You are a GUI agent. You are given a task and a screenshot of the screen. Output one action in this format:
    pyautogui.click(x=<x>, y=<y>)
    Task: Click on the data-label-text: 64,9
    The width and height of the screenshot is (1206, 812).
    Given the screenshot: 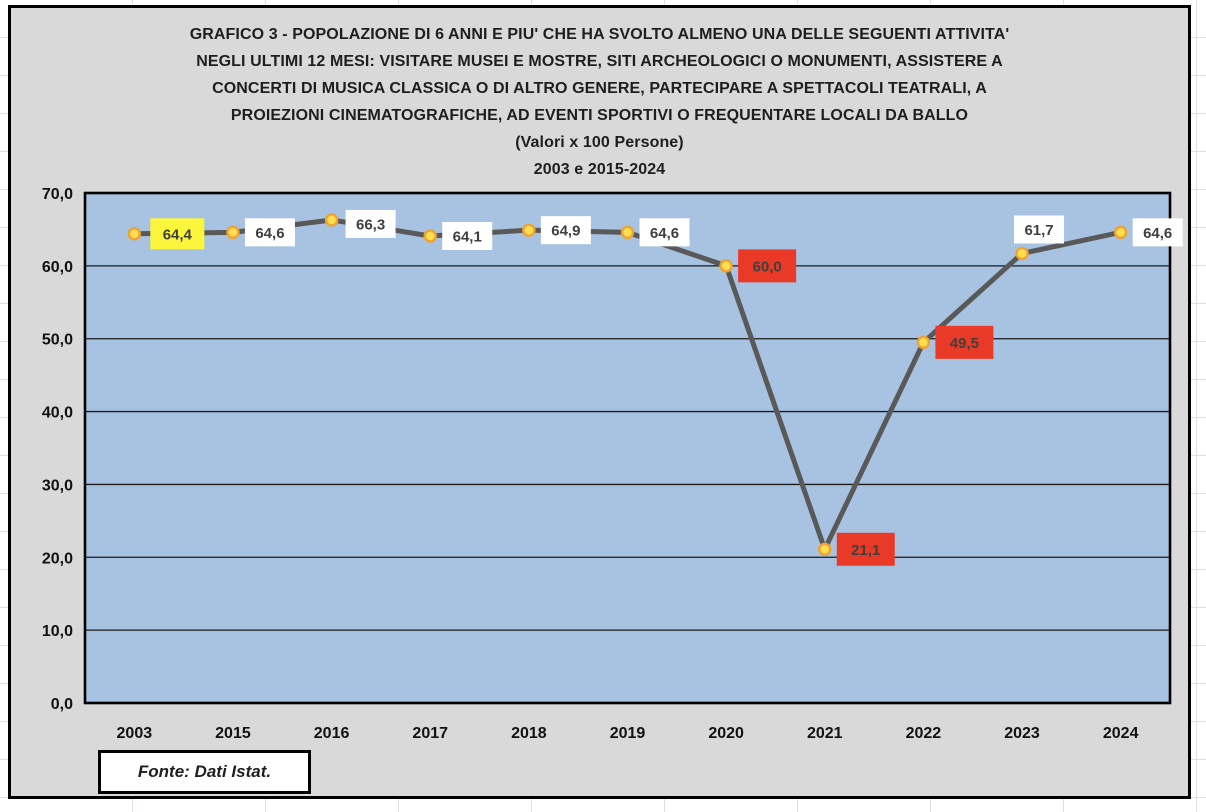 What is the action you would take?
    pyautogui.click(x=565, y=231)
    